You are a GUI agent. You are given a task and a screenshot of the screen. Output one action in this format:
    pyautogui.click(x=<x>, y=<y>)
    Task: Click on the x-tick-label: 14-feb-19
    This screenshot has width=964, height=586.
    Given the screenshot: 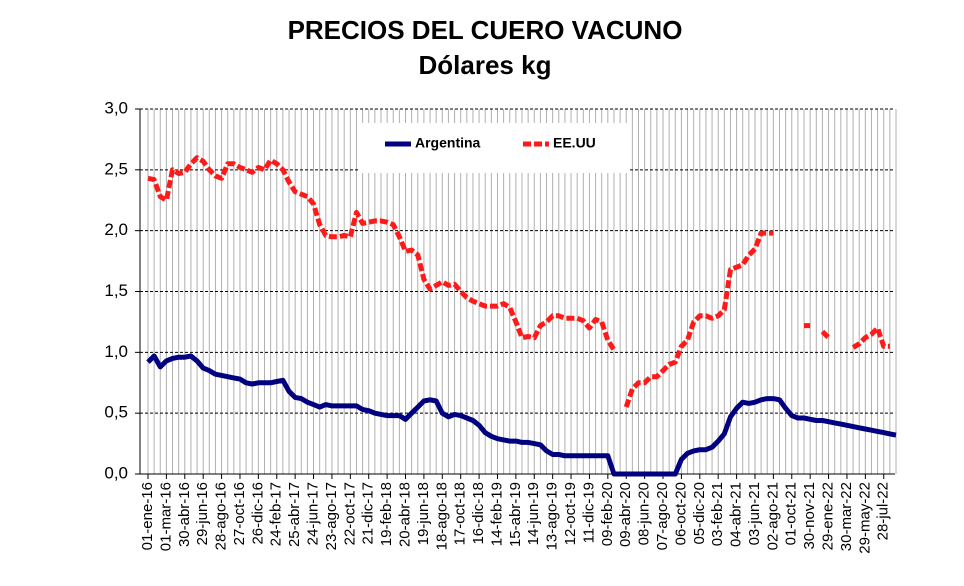 What is the action you would take?
    pyautogui.click(x=496, y=514)
    